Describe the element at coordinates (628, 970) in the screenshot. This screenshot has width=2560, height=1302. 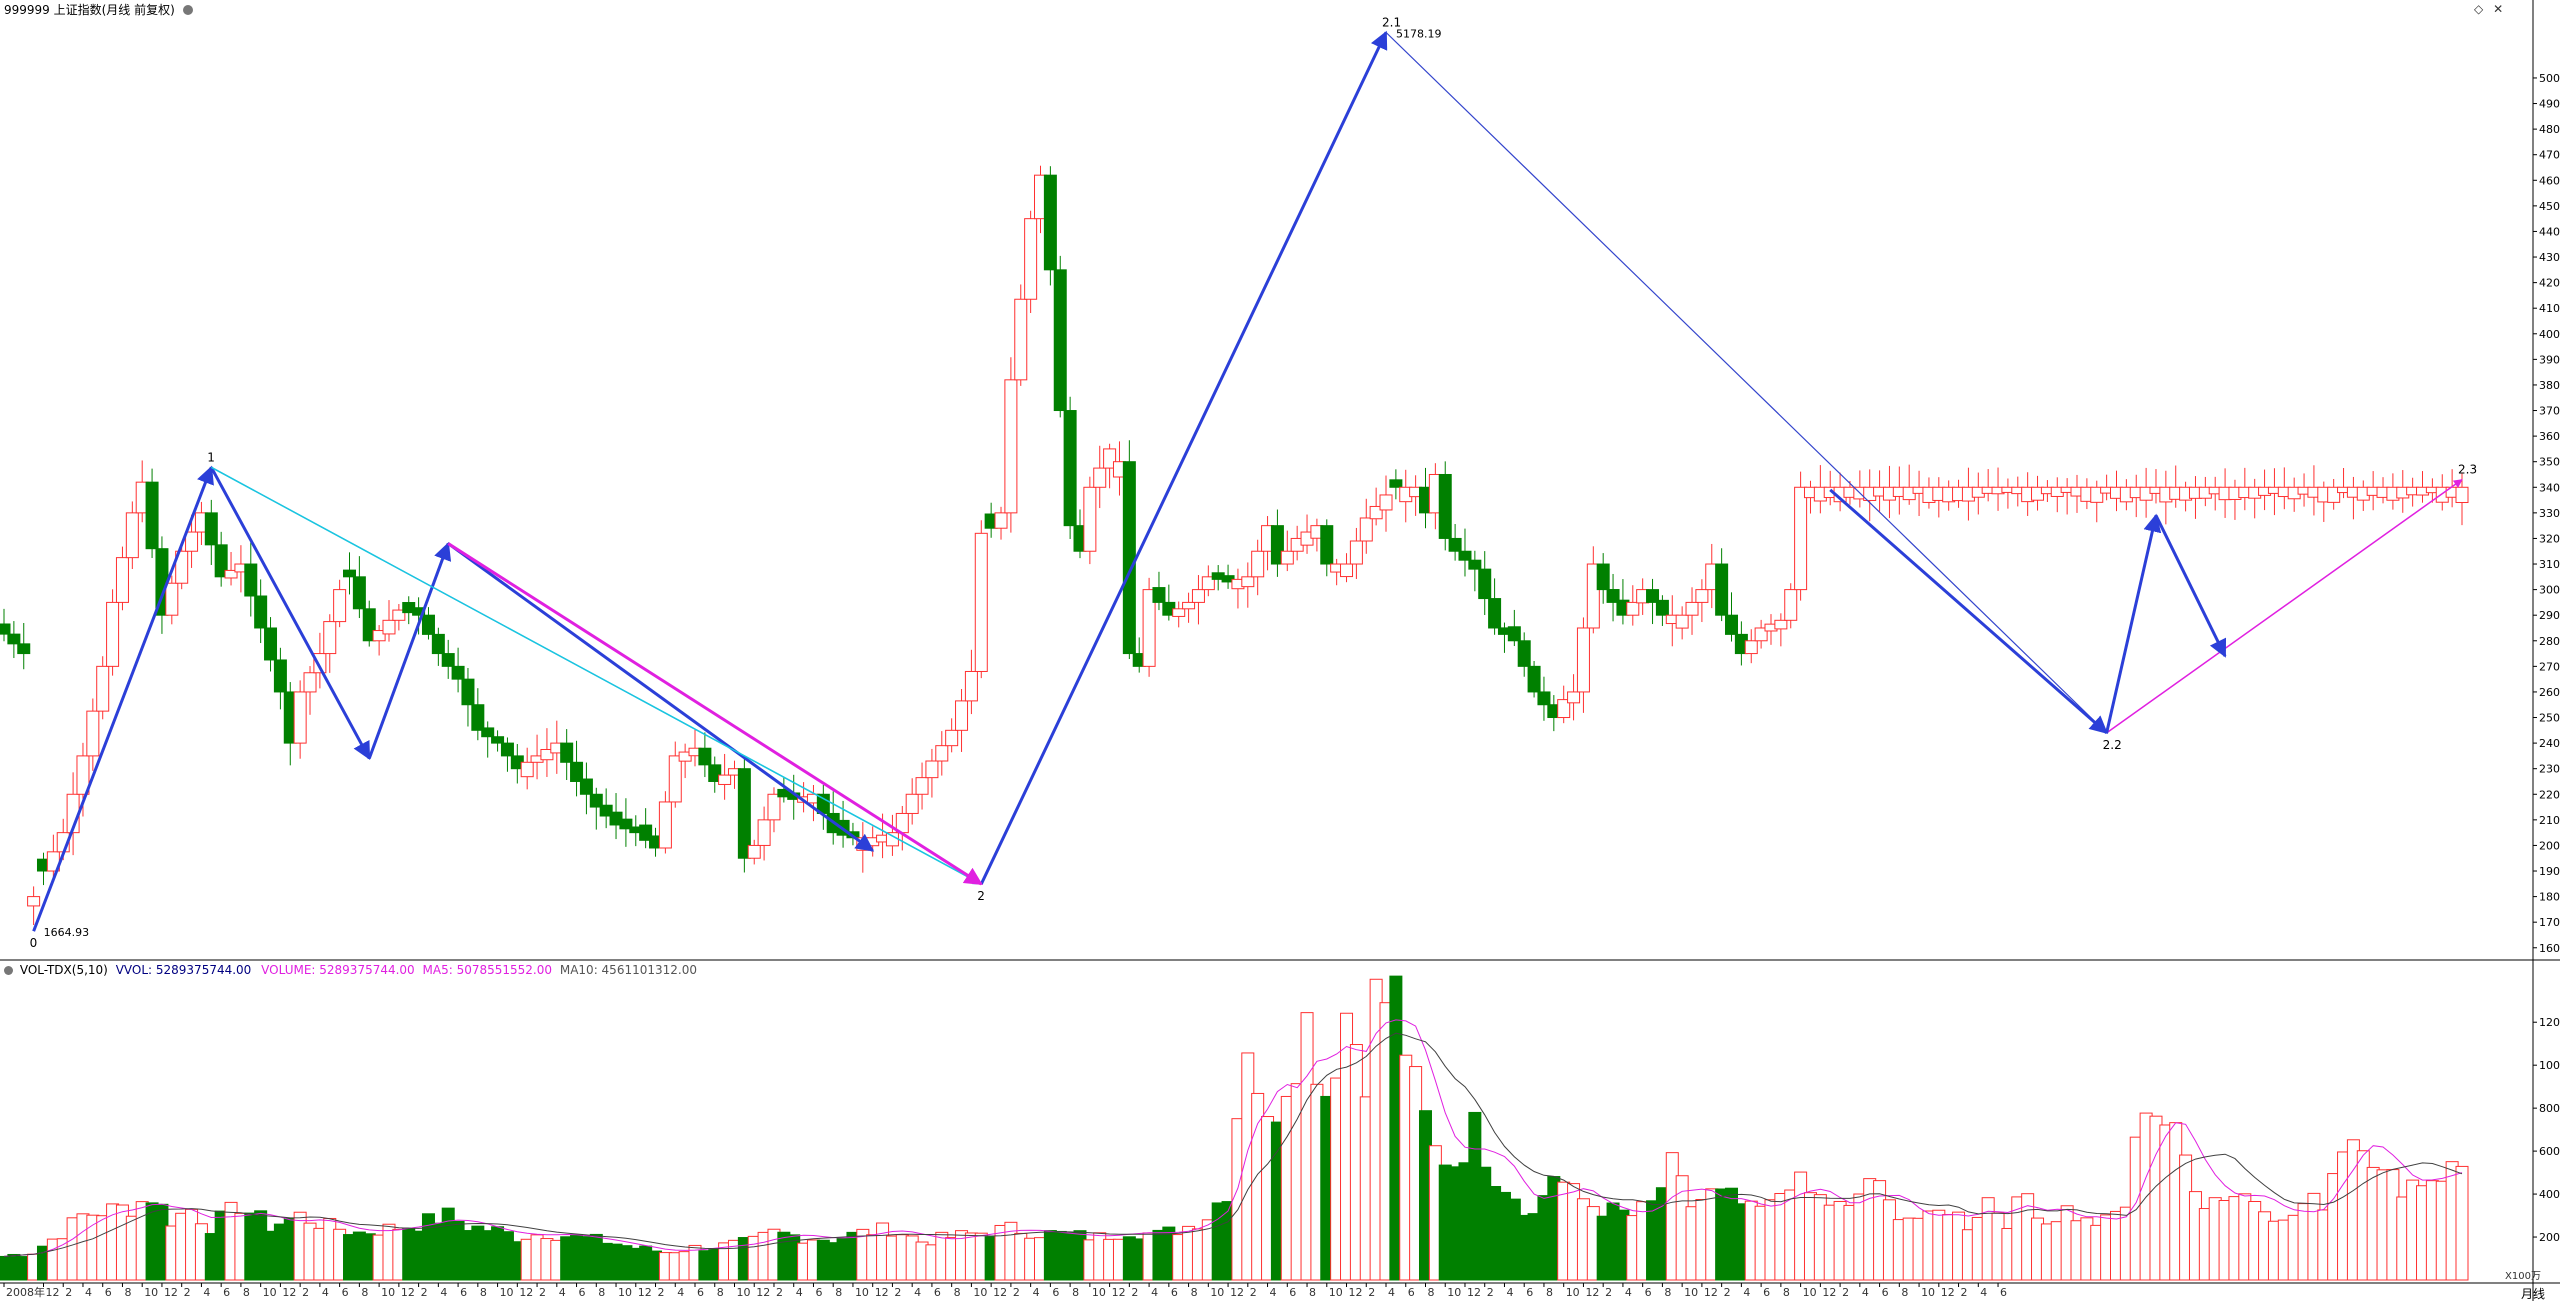
I see `ma10-value: MA10: 4561101312.00` at that location.